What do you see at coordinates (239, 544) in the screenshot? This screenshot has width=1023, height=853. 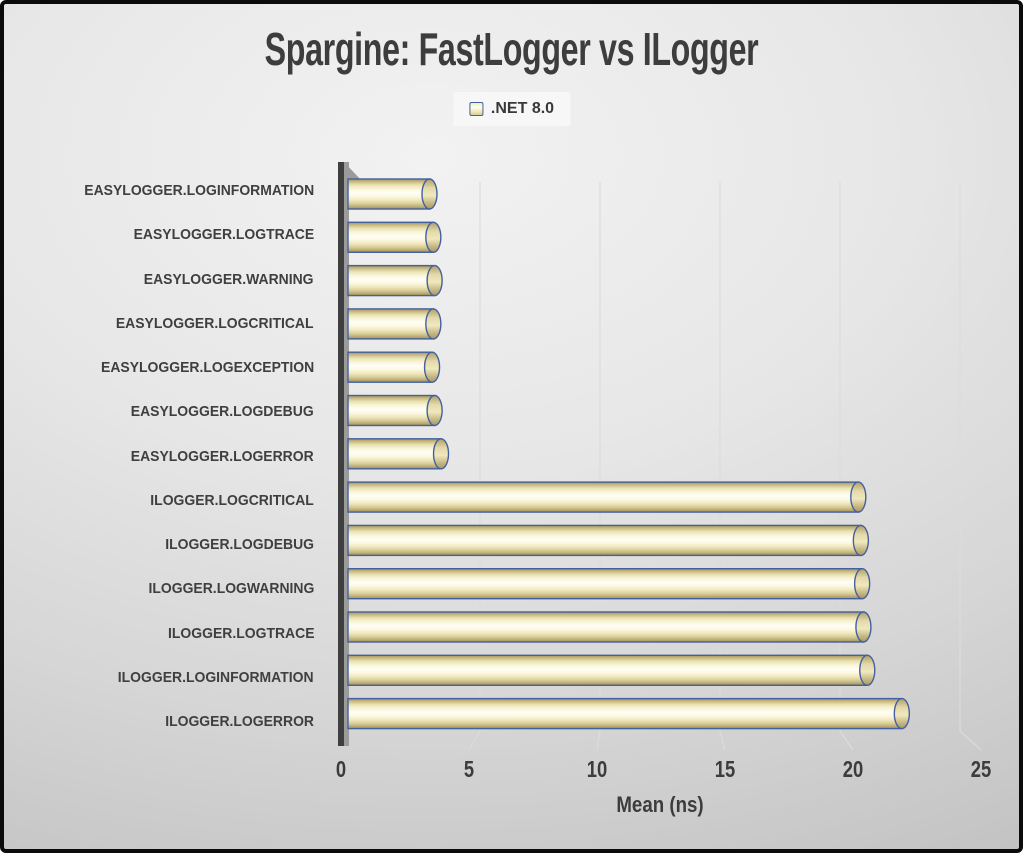 I see `category-label: ILOGGER.LOGDEBUG` at bounding box center [239, 544].